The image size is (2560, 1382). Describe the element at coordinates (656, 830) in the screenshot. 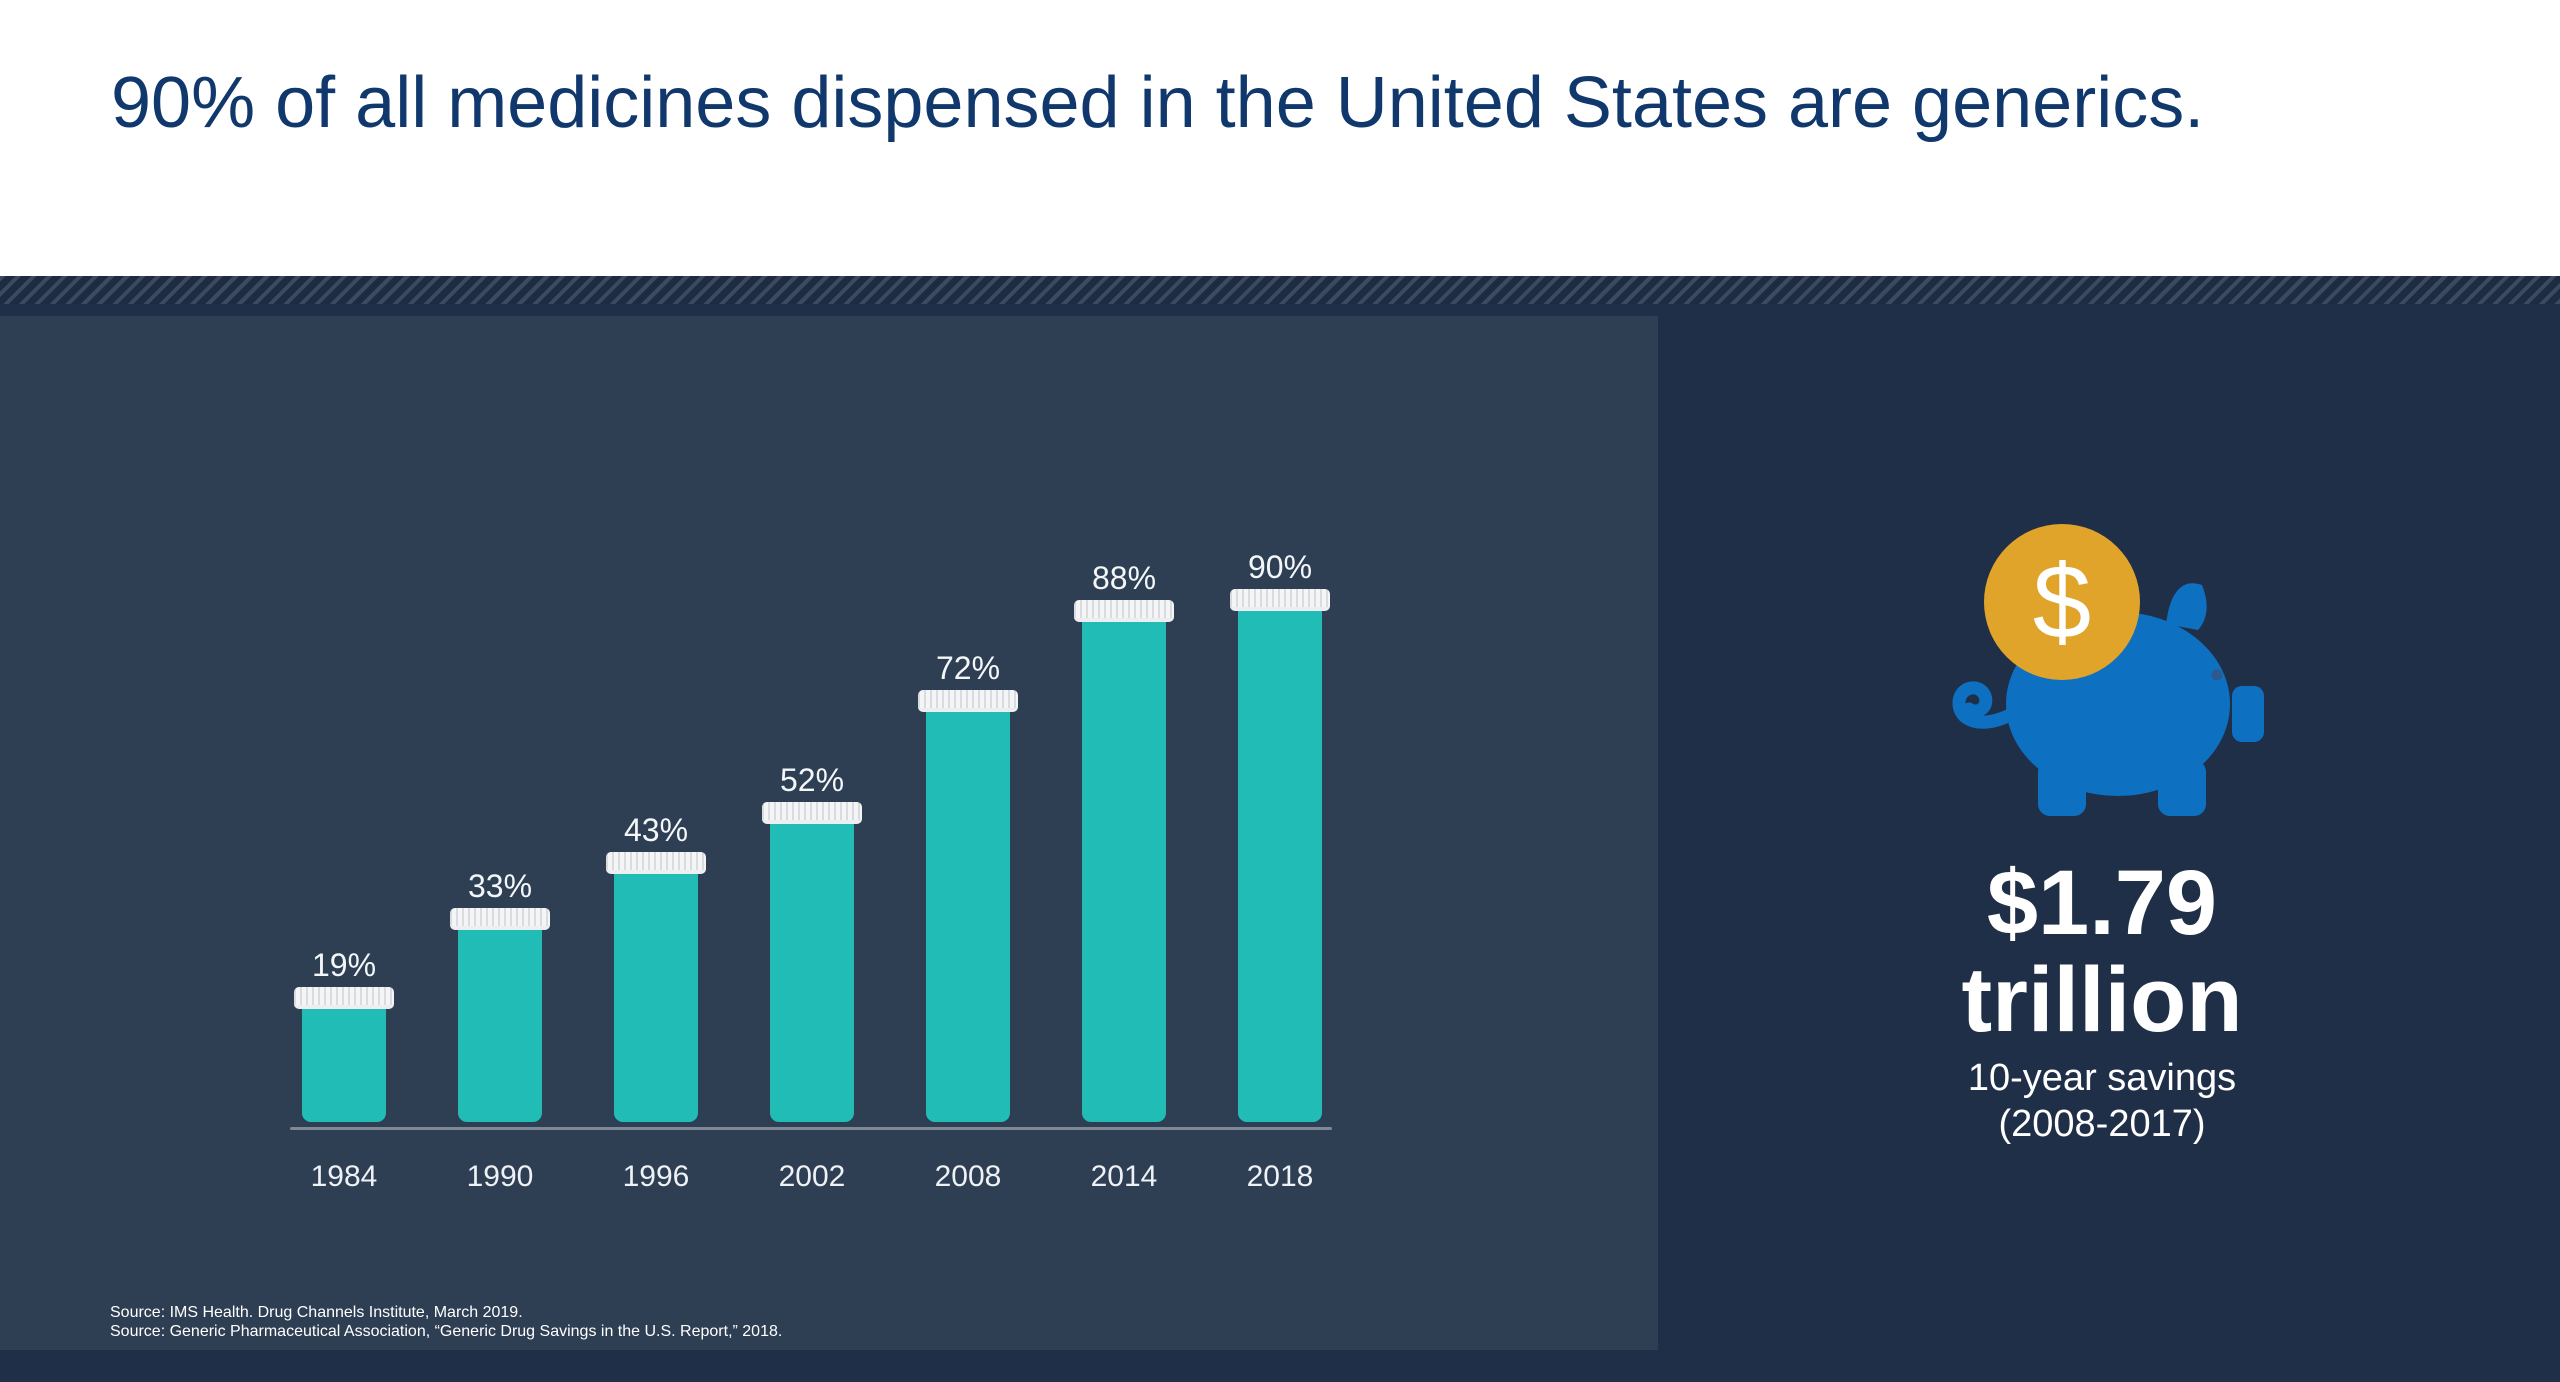

I see `bar-value-label: 43%` at that location.